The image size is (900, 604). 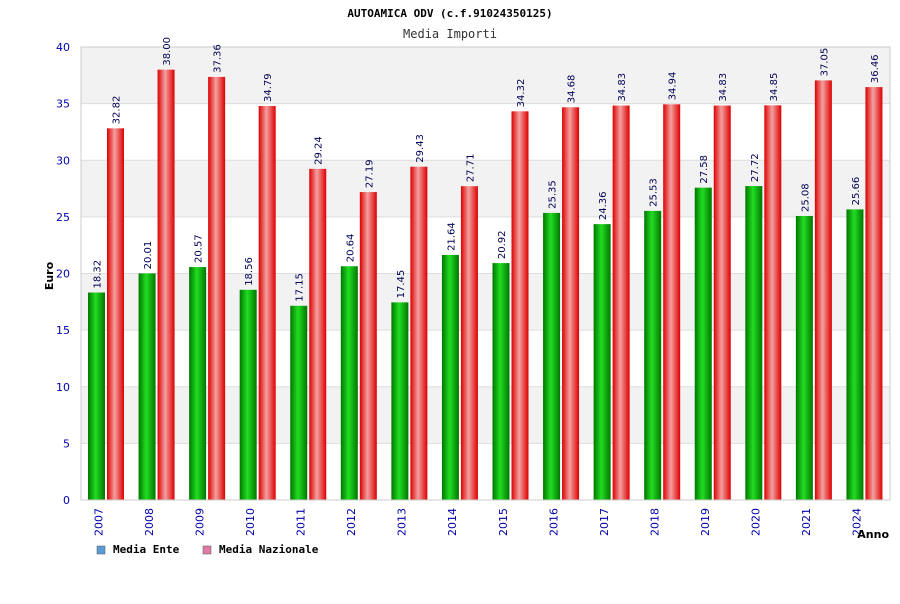 I want to click on value-label-media-nazionale-2015: 34.32, so click(x=521, y=93).